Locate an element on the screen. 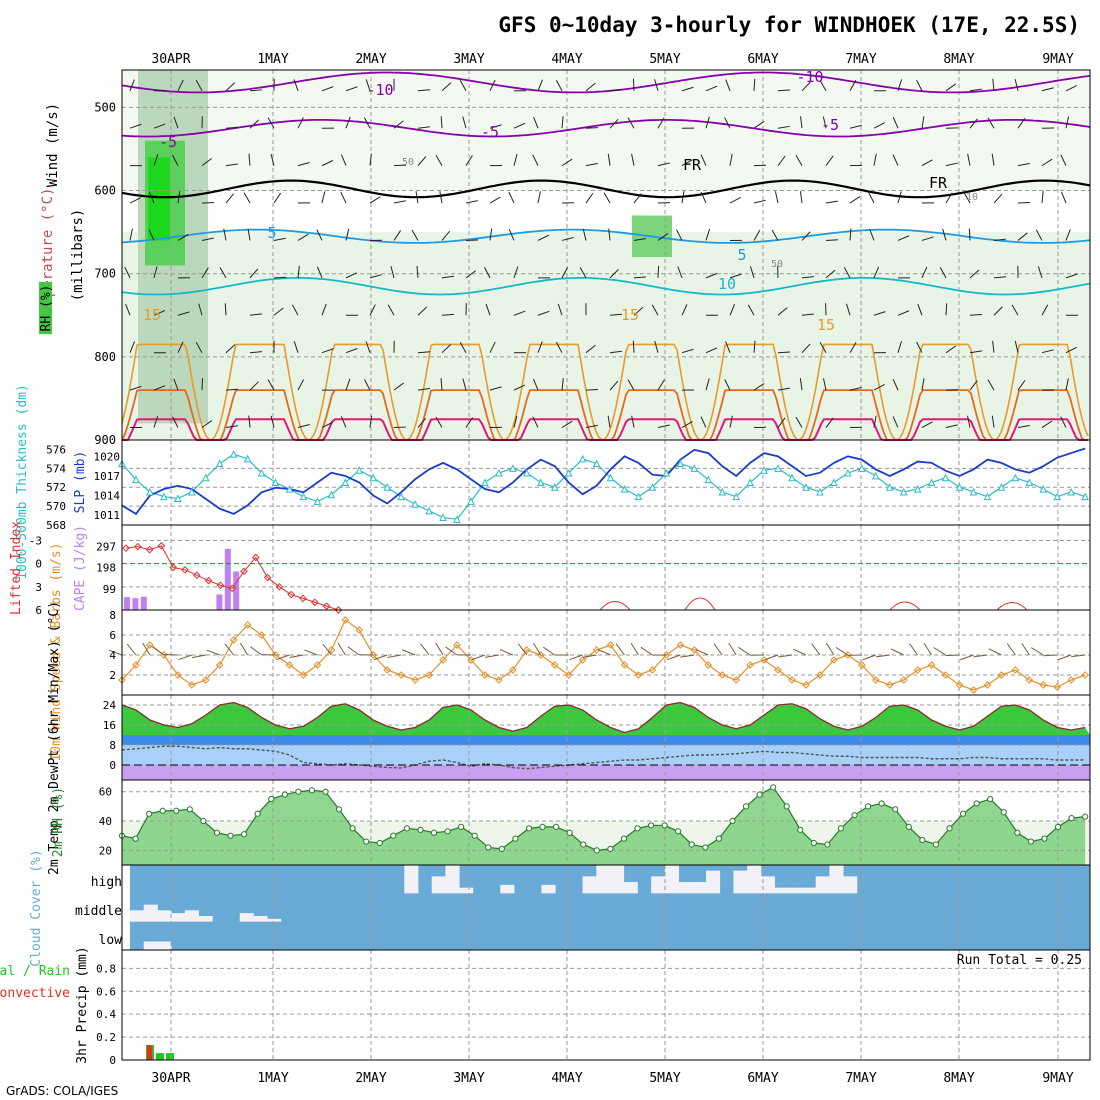  ylabel-slp: SLP (mb) is located at coordinates (80, 482).